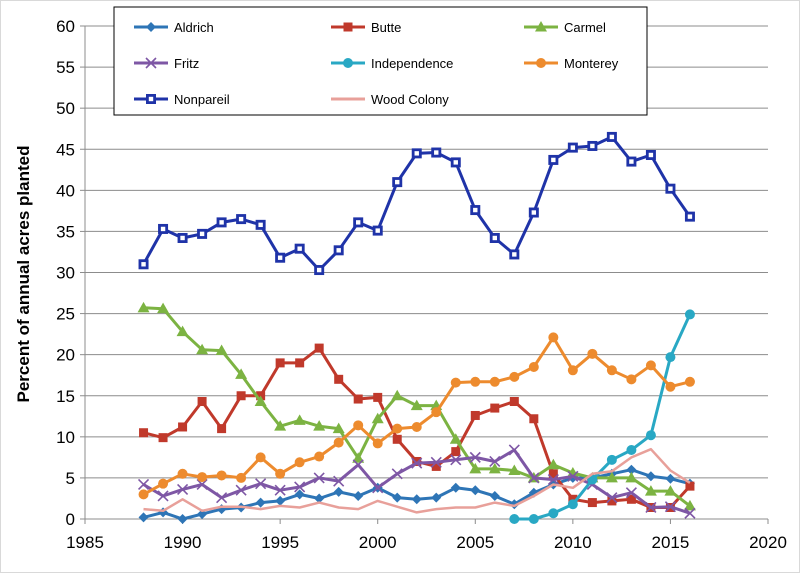 The image size is (800, 573). What do you see at coordinates (241, 373) in the screenshot?
I see `point-carmel-1993` at bounding box center [241, 373].